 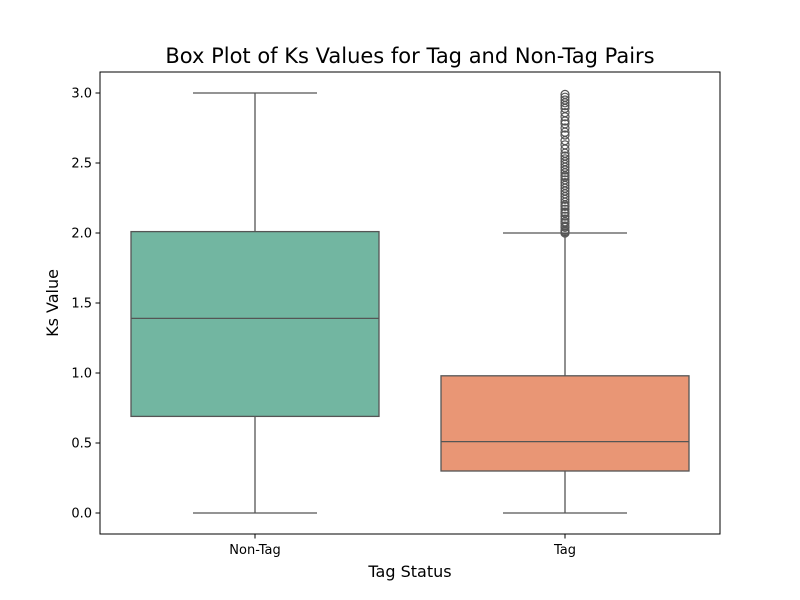 I want to click on y-axis-label: Ks Value, so click(x=52, y=303).